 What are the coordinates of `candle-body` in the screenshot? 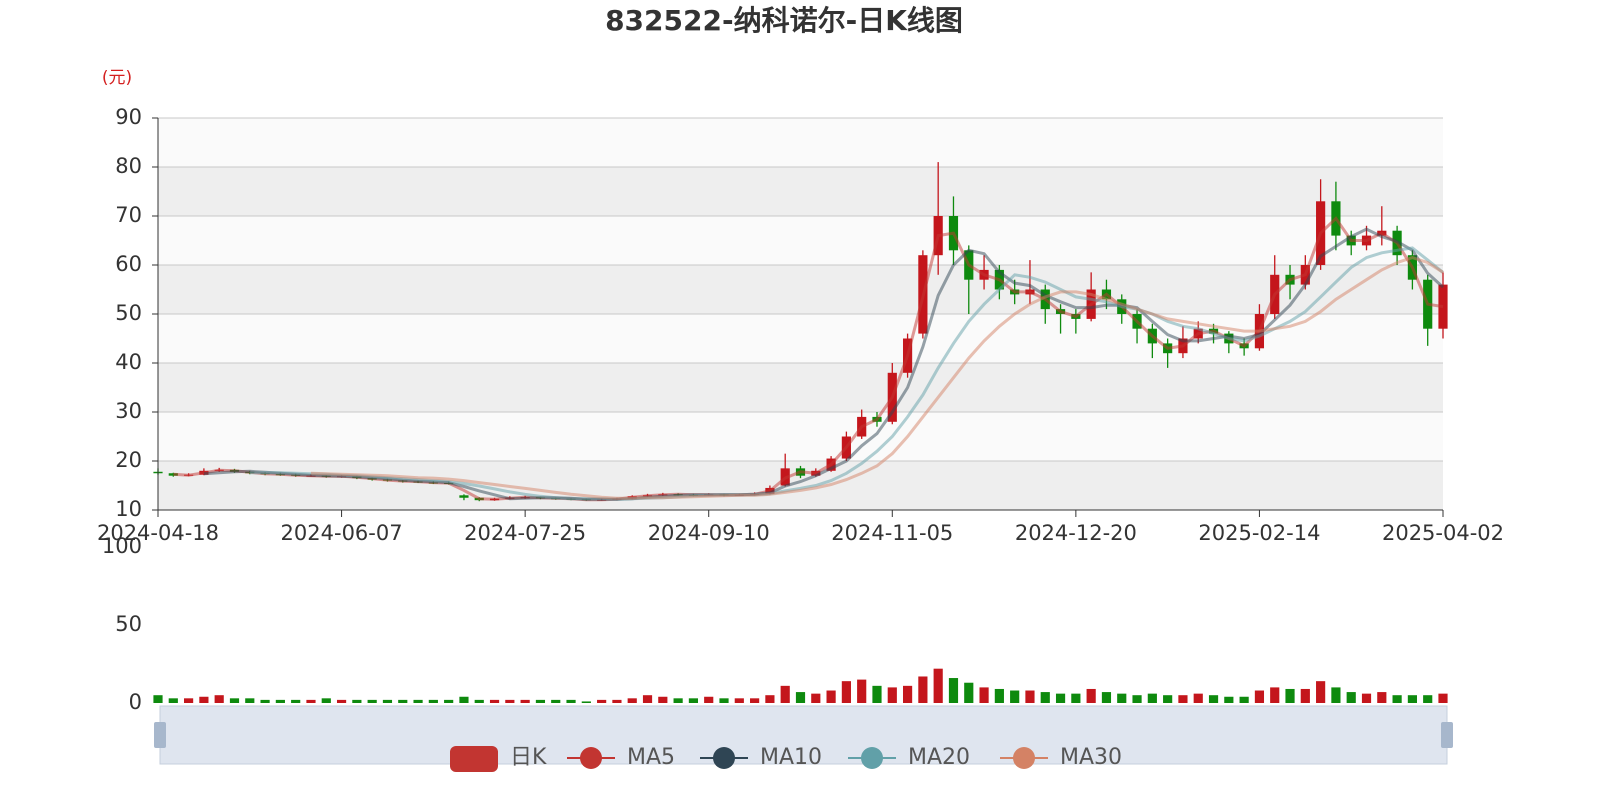 It's located at (1443, 306).